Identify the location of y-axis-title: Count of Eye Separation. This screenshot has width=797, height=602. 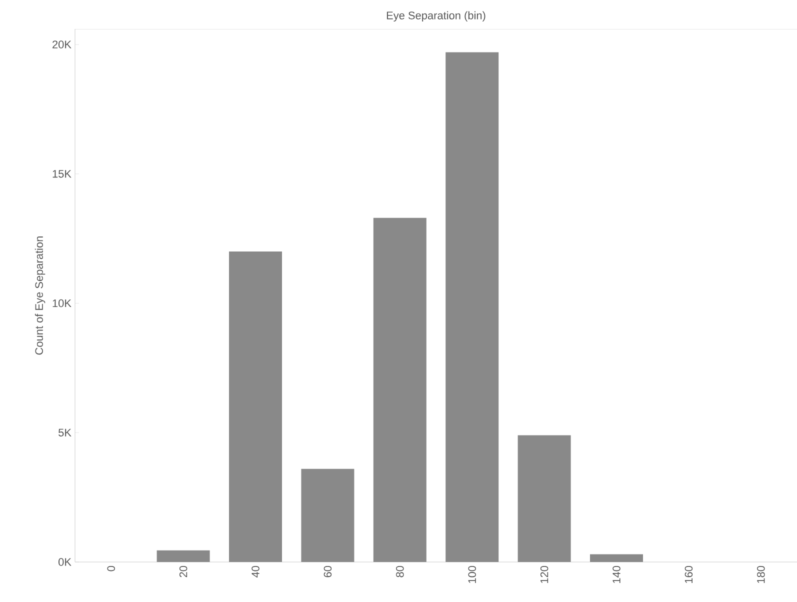
(40, 295).